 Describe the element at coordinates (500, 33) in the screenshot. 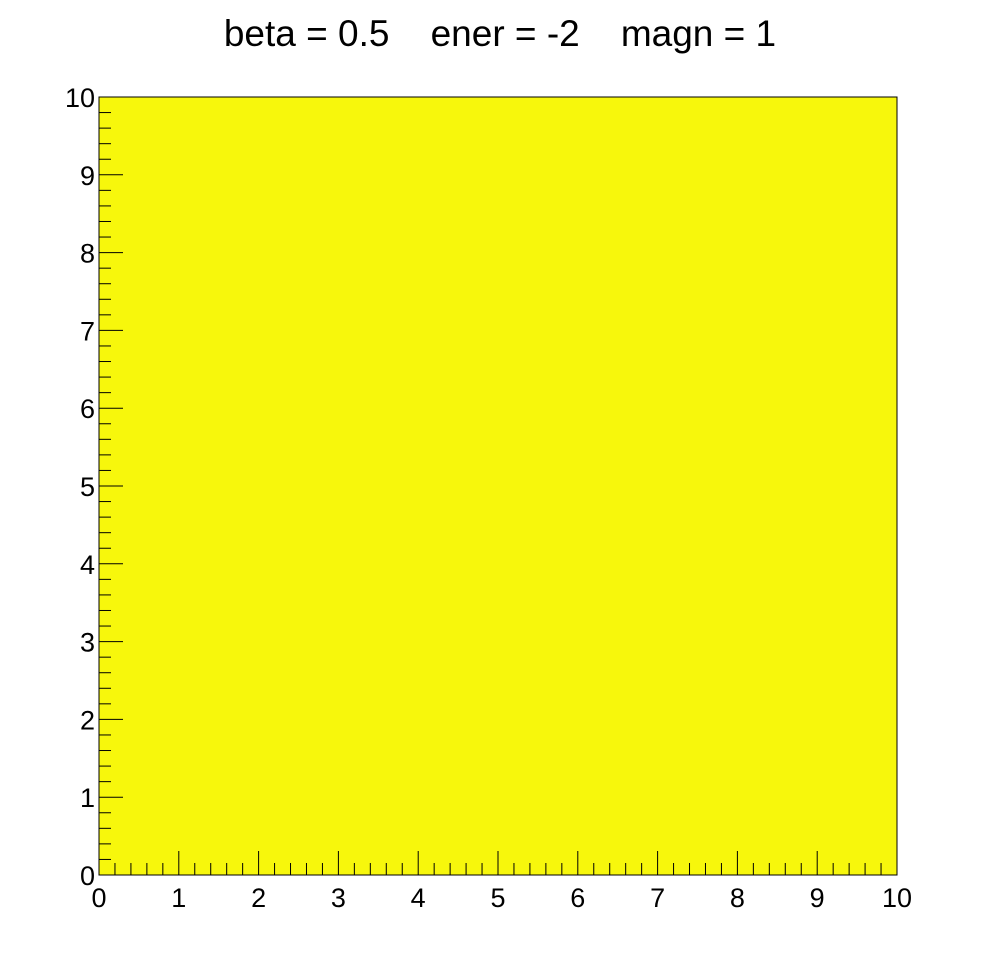

I see `chart-title: beta = 0.5 ener = -2 magn = 1` at that location.